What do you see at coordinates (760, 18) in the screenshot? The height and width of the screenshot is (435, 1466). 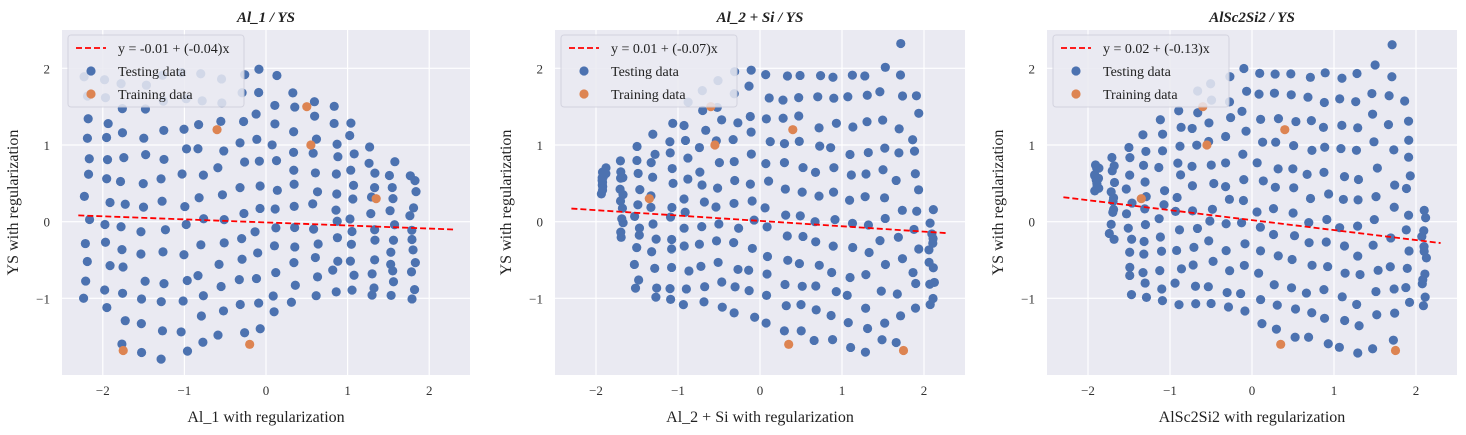 I see `chart-title: Al_2 + Si / YS` at bounding box center [760, 18].